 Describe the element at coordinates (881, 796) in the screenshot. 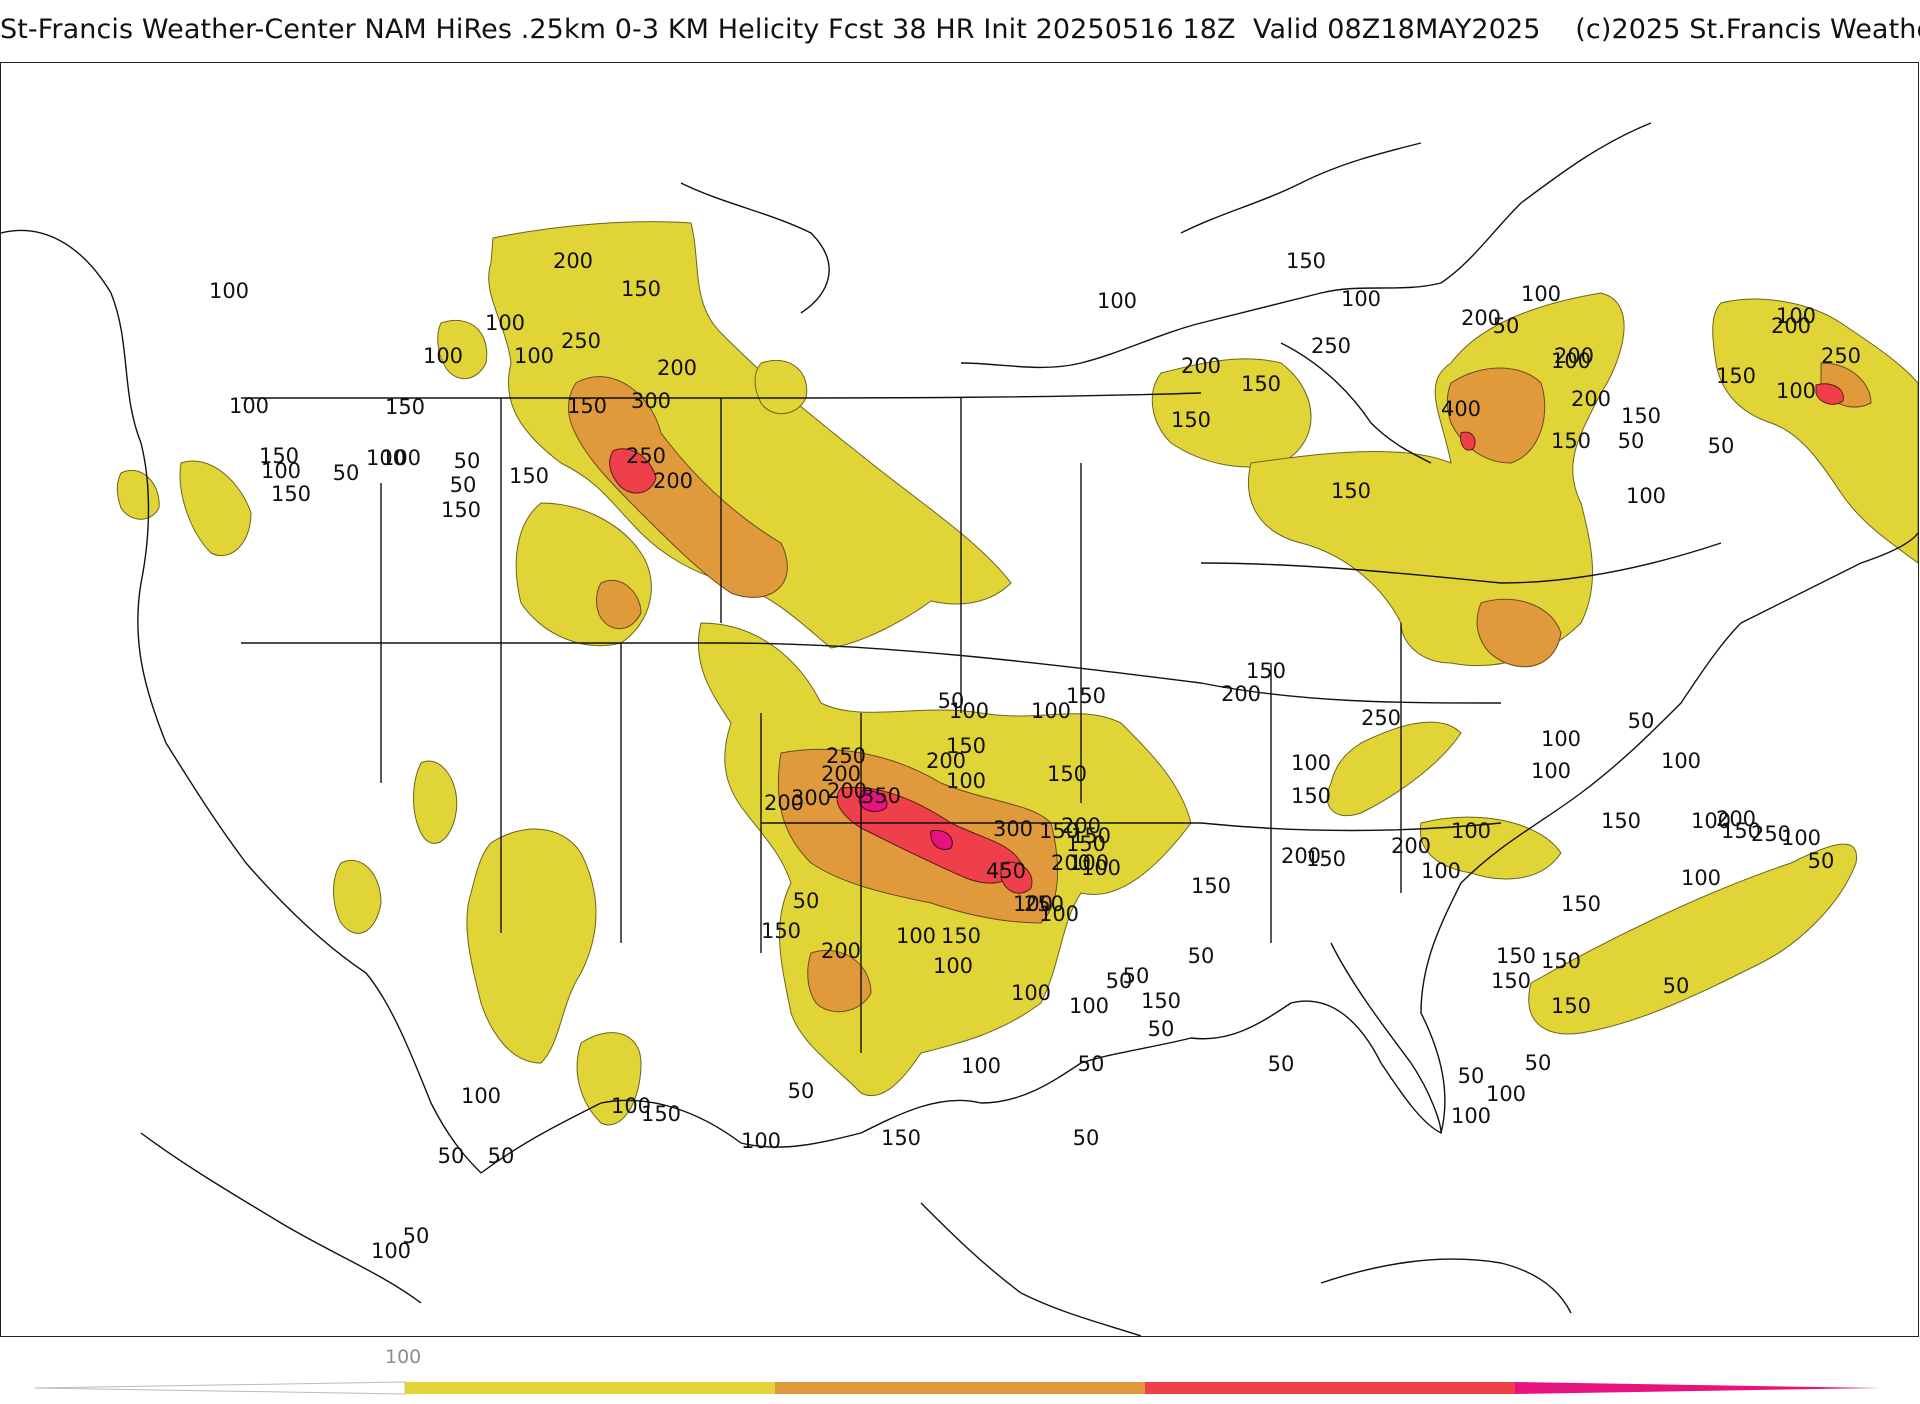

I see `contour-label: 350` at that location.